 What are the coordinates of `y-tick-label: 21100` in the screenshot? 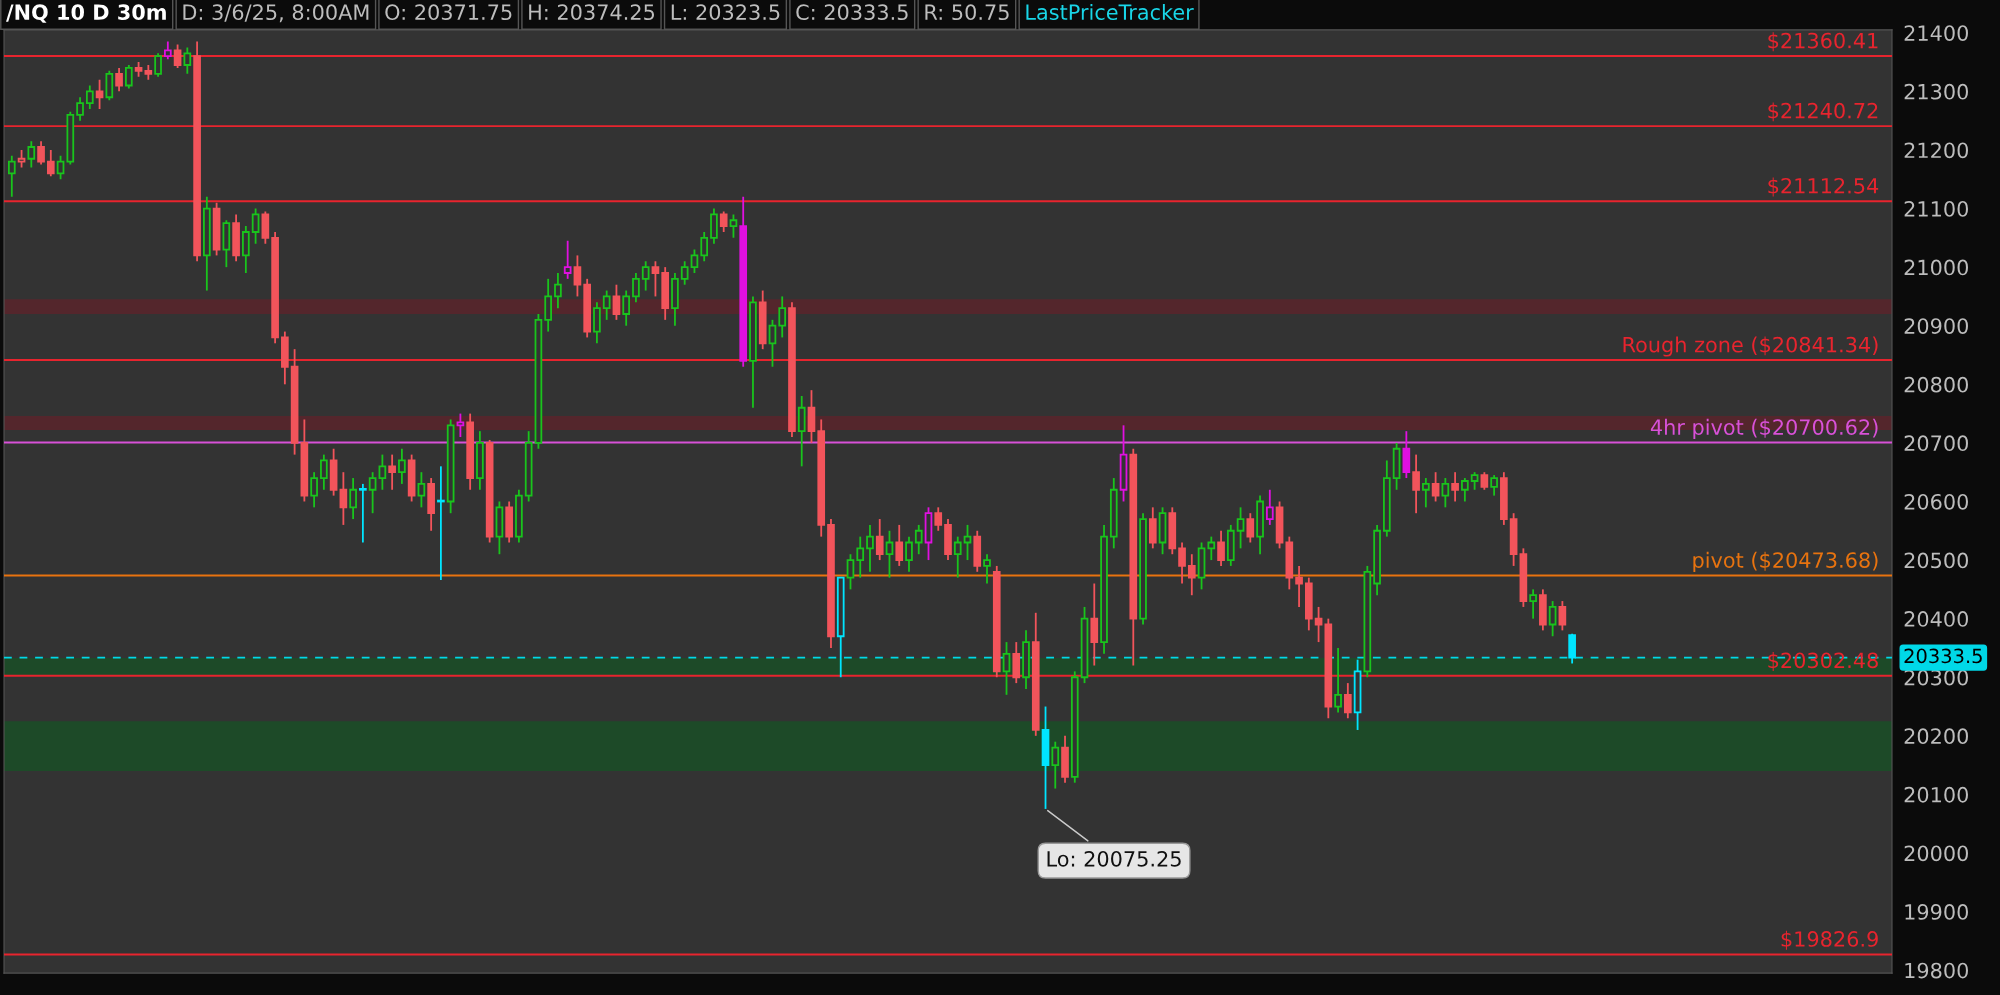 It's located at (1936, 208).